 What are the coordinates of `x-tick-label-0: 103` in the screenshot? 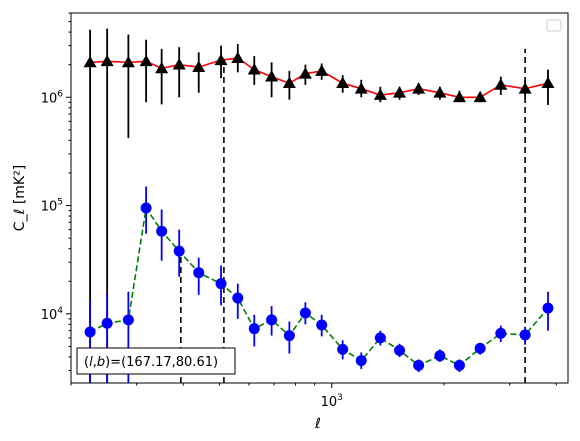 It's located at (332, 401).